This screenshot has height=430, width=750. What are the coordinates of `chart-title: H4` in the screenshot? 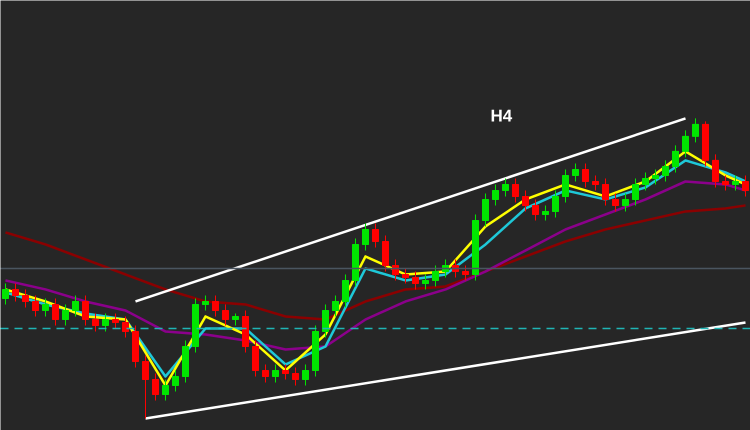 It's located at (501, 116).